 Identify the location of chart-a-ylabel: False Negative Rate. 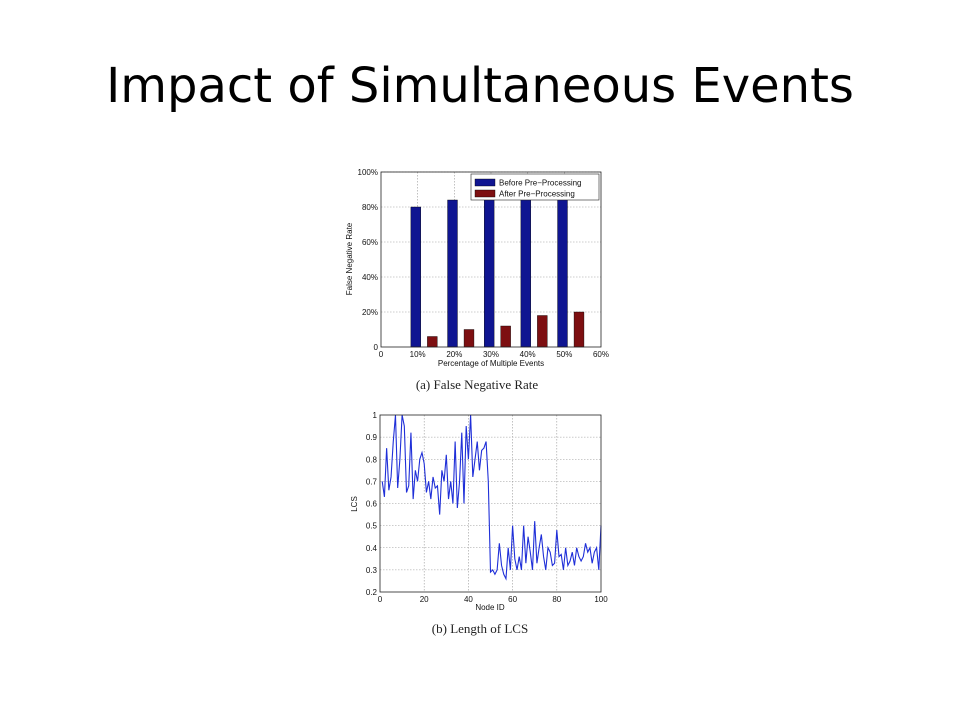
(349, 258).